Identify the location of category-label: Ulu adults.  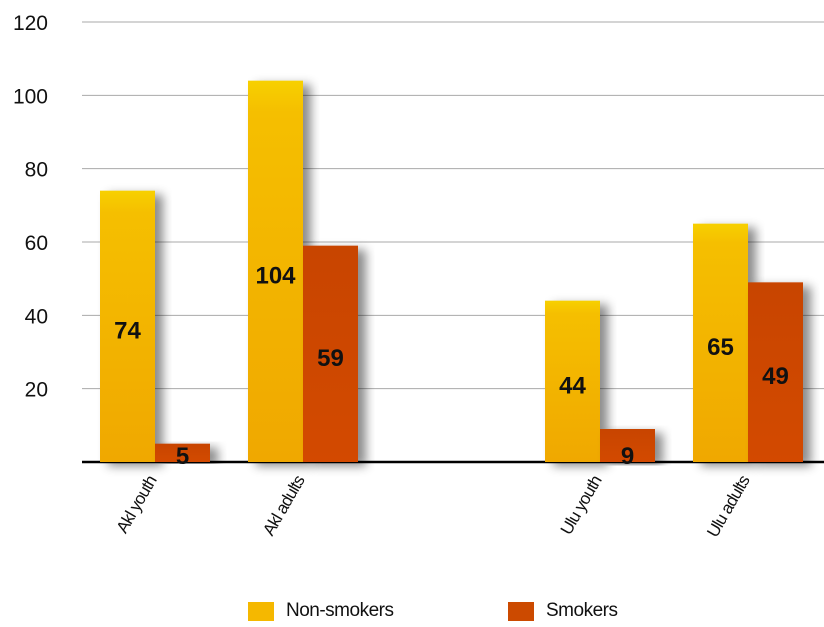
(728, 506).